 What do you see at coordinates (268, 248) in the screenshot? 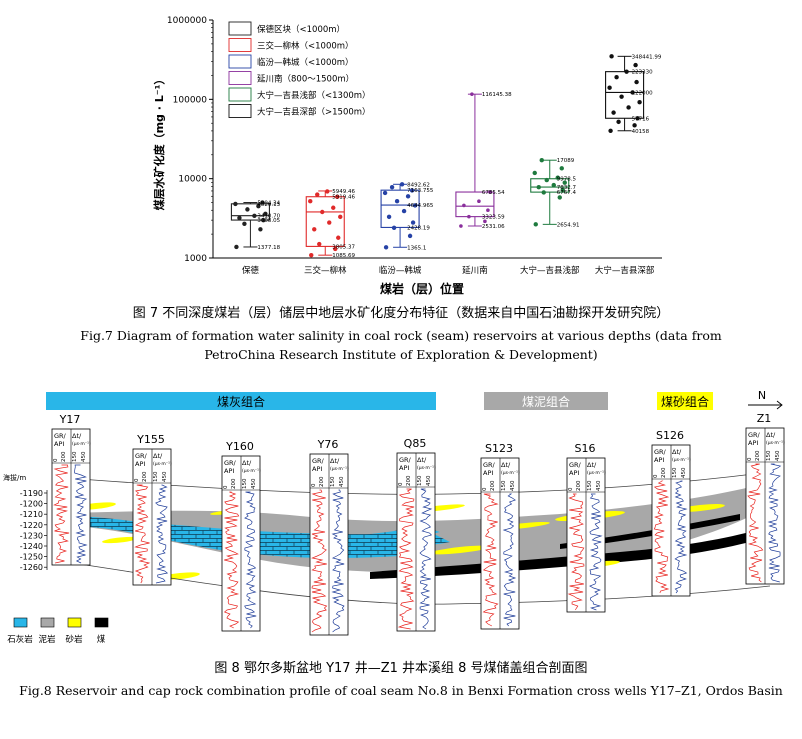
I see `box-value-label: 1377.18` at bounding box center [268, 248].